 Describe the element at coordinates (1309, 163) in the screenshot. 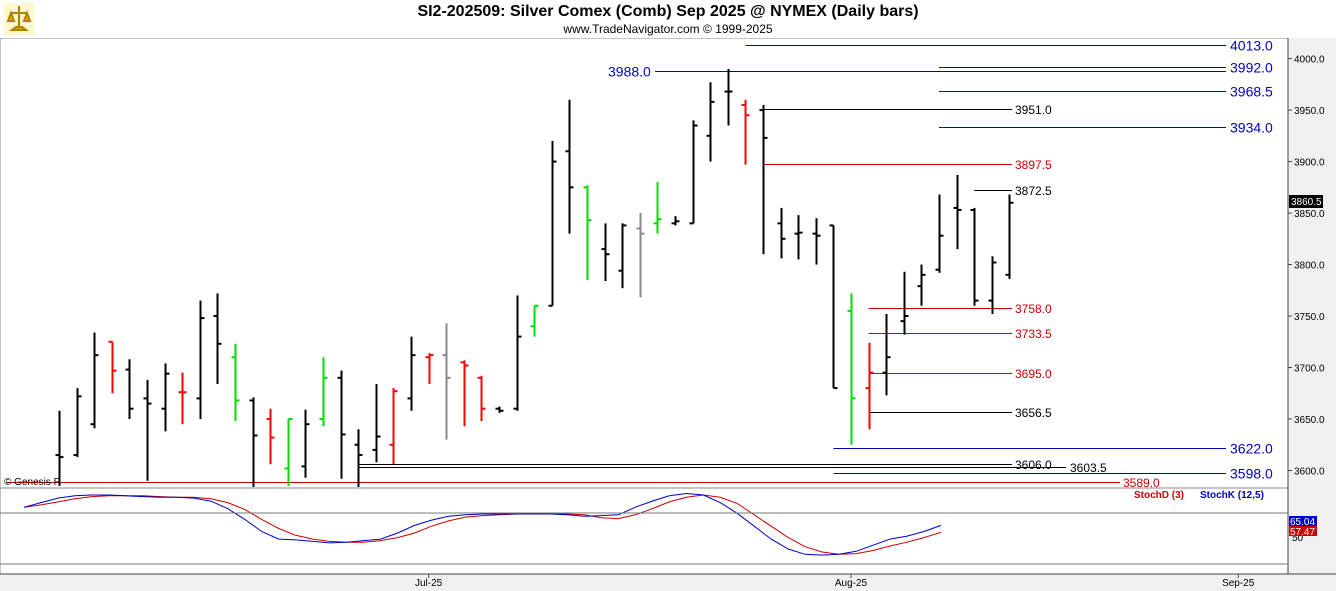

I see `price-tick-label: 3900.0` at that location.